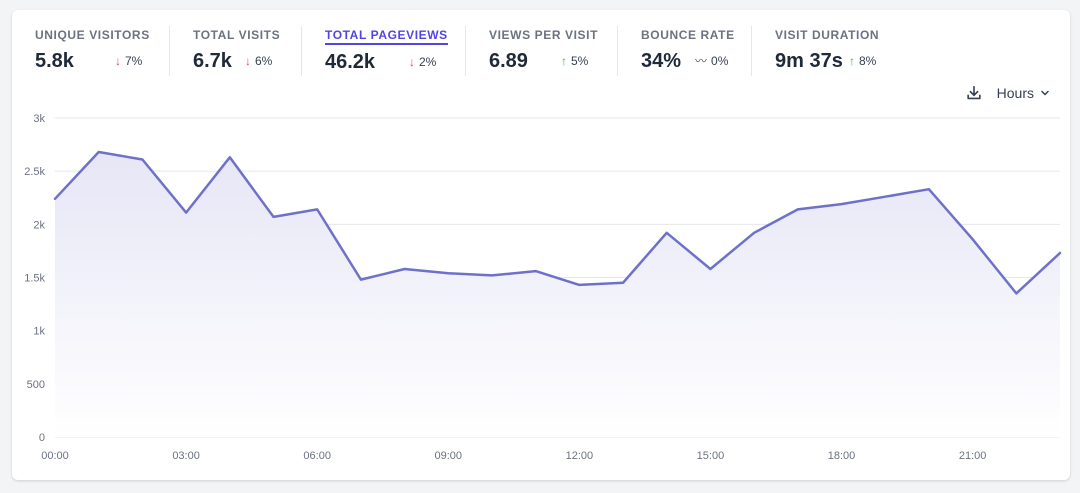  I want to click on y-tick-label: 2.5k, so click(34, 172).